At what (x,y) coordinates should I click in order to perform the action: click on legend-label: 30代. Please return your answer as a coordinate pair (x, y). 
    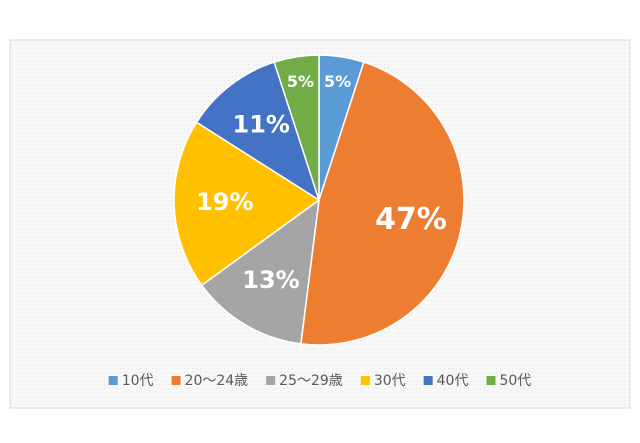
    Looking at the image, I should click on (390, 381).